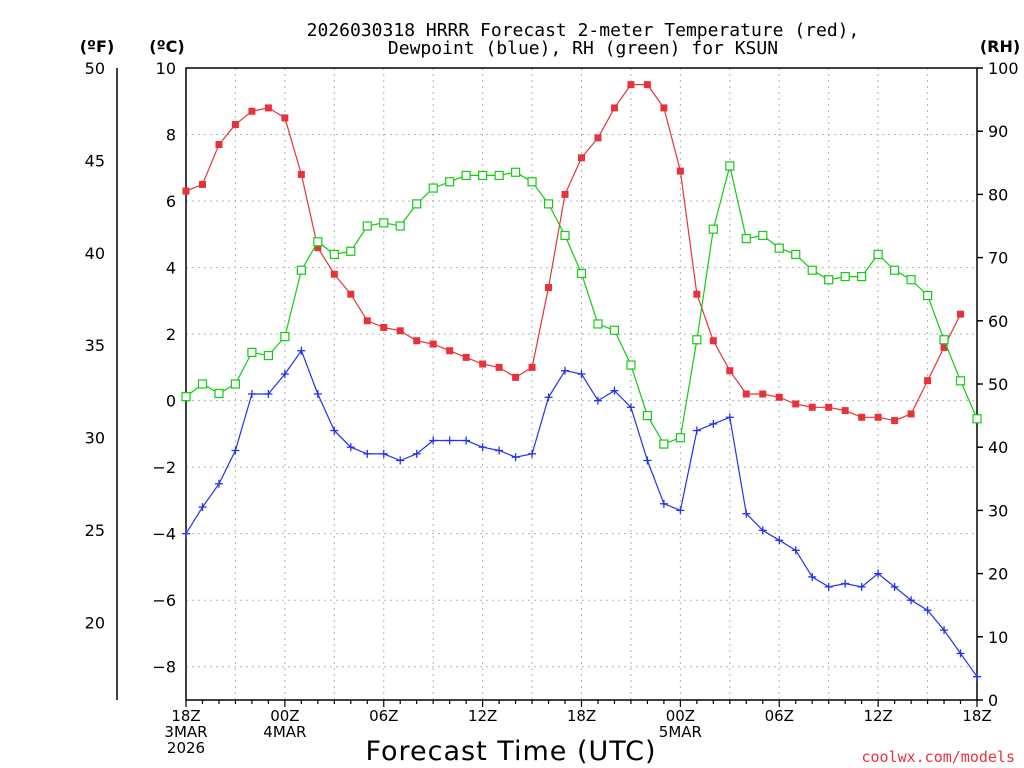 The height and width of the screenshot is (768, 1024). What do you see at coordinates (680, 732) in the screenshot?
I see `x-tick-label: 5MAR` at bounding box center [680, 732].